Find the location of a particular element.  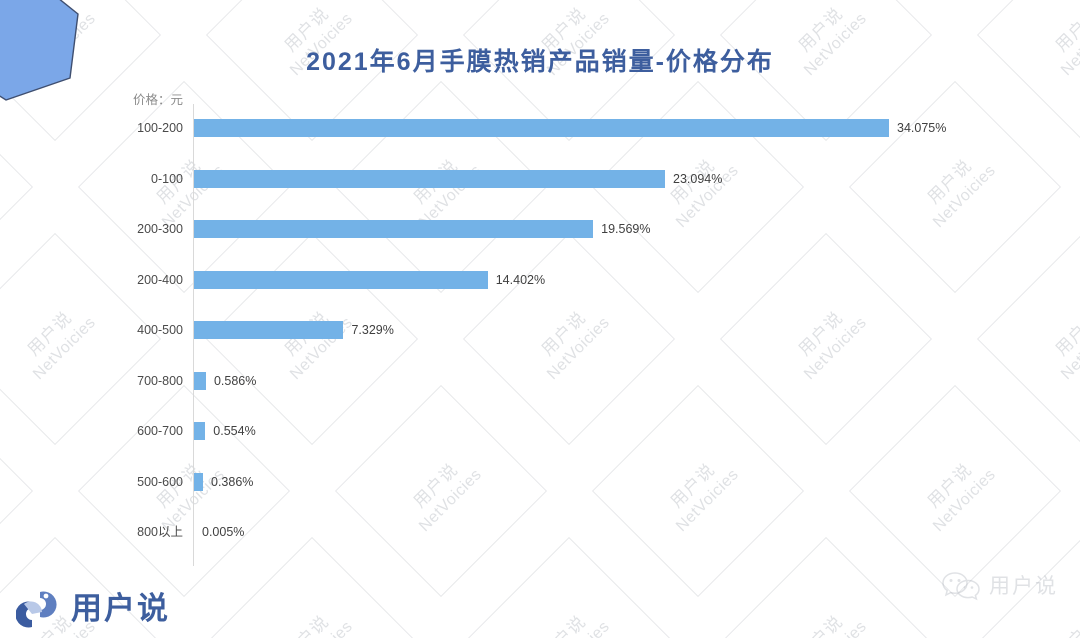

bar-value-label: 23.094% is located at coordinates (698, 178).